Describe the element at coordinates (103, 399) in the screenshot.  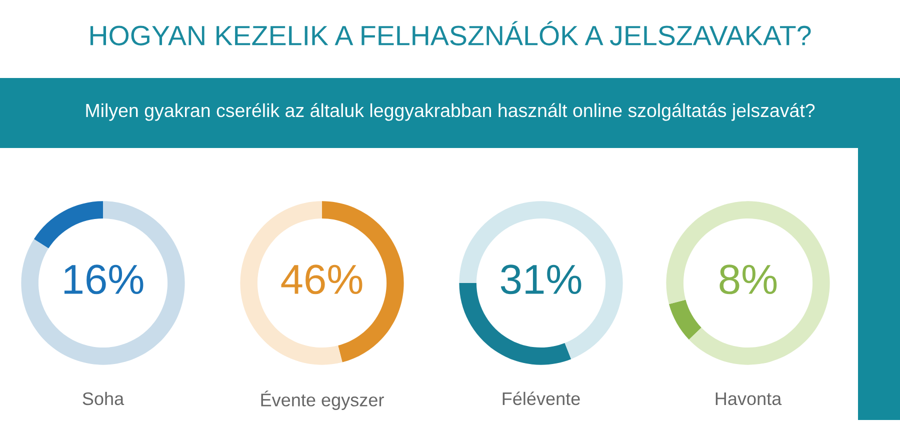
I see `text: Soha` at that location.